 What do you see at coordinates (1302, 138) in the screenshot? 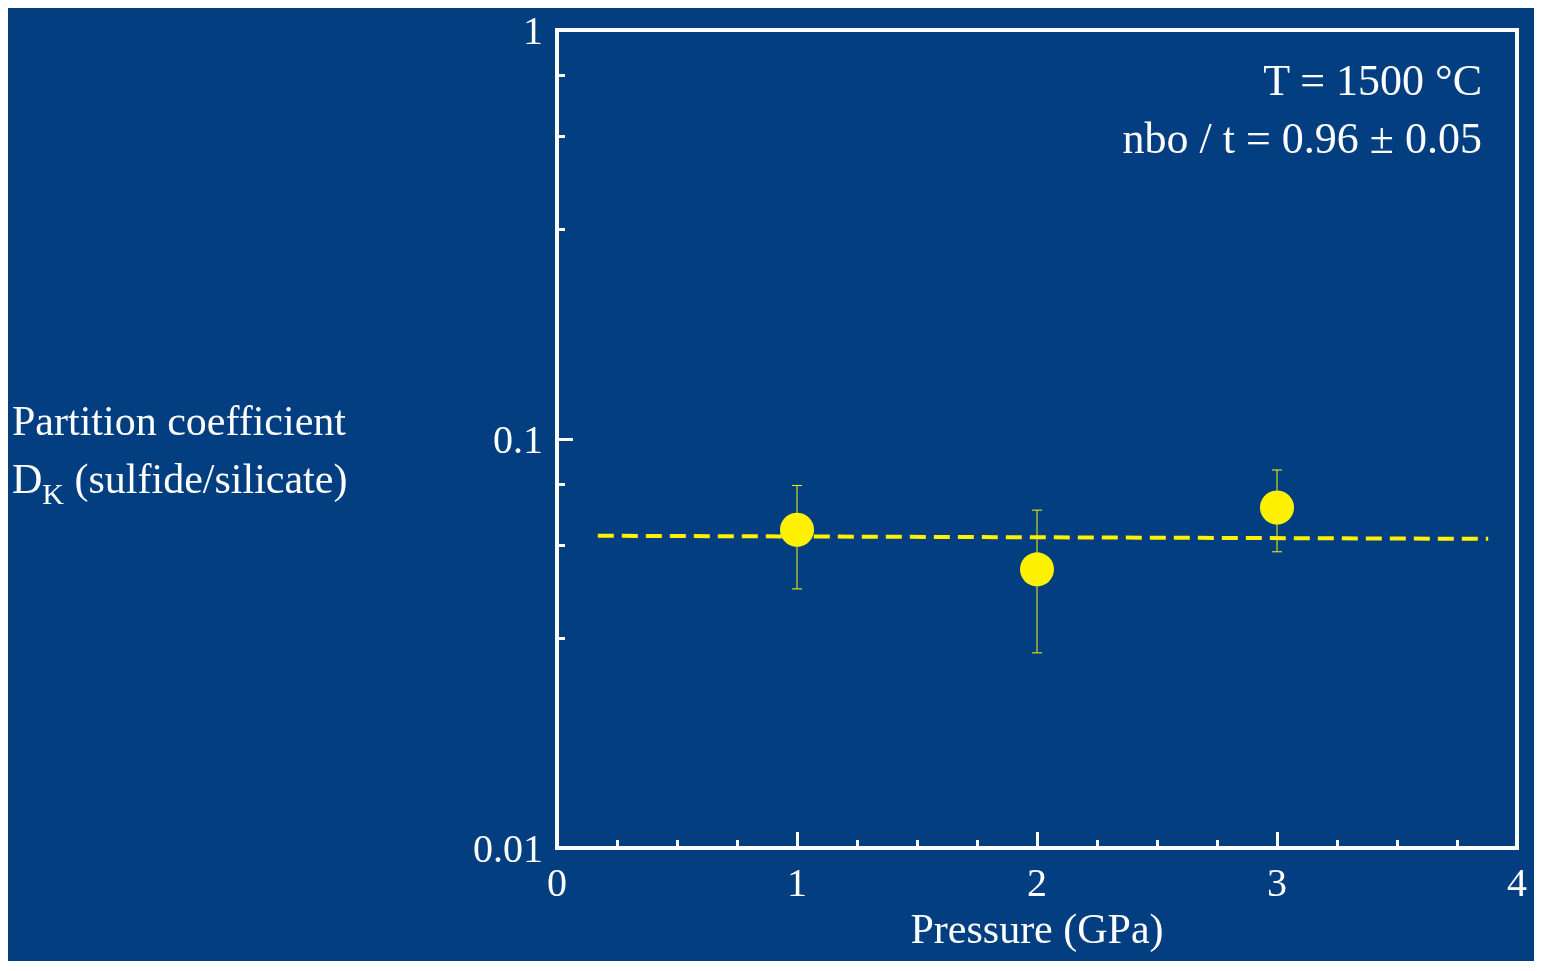
I see `annotation: nbo / t = 0.96 ± 0.05` at bounding box center [1302, 138].